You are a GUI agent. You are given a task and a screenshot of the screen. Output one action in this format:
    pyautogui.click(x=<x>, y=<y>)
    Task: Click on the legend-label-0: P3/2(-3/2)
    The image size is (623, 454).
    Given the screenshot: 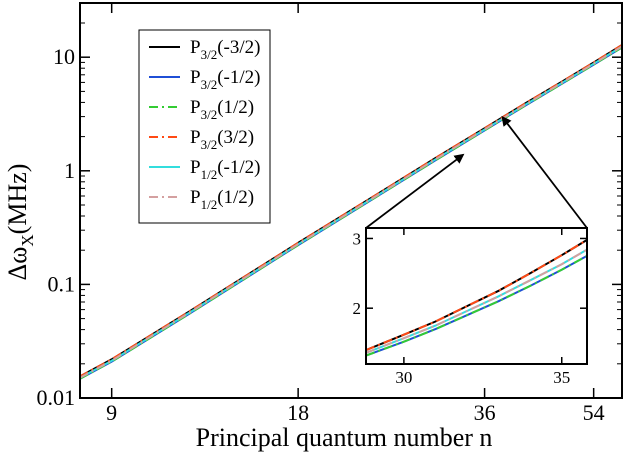 What is the action you would take?
    pyautogui.click(x=225, y=49)
    